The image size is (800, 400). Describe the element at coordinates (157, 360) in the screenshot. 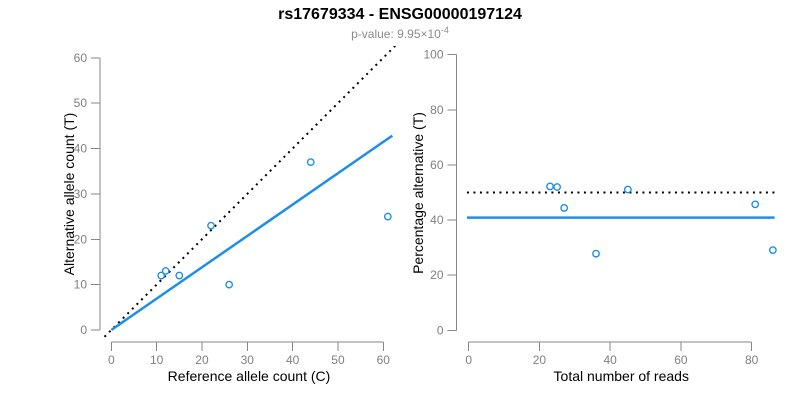

I see `x-tick-label: 10` at that location.